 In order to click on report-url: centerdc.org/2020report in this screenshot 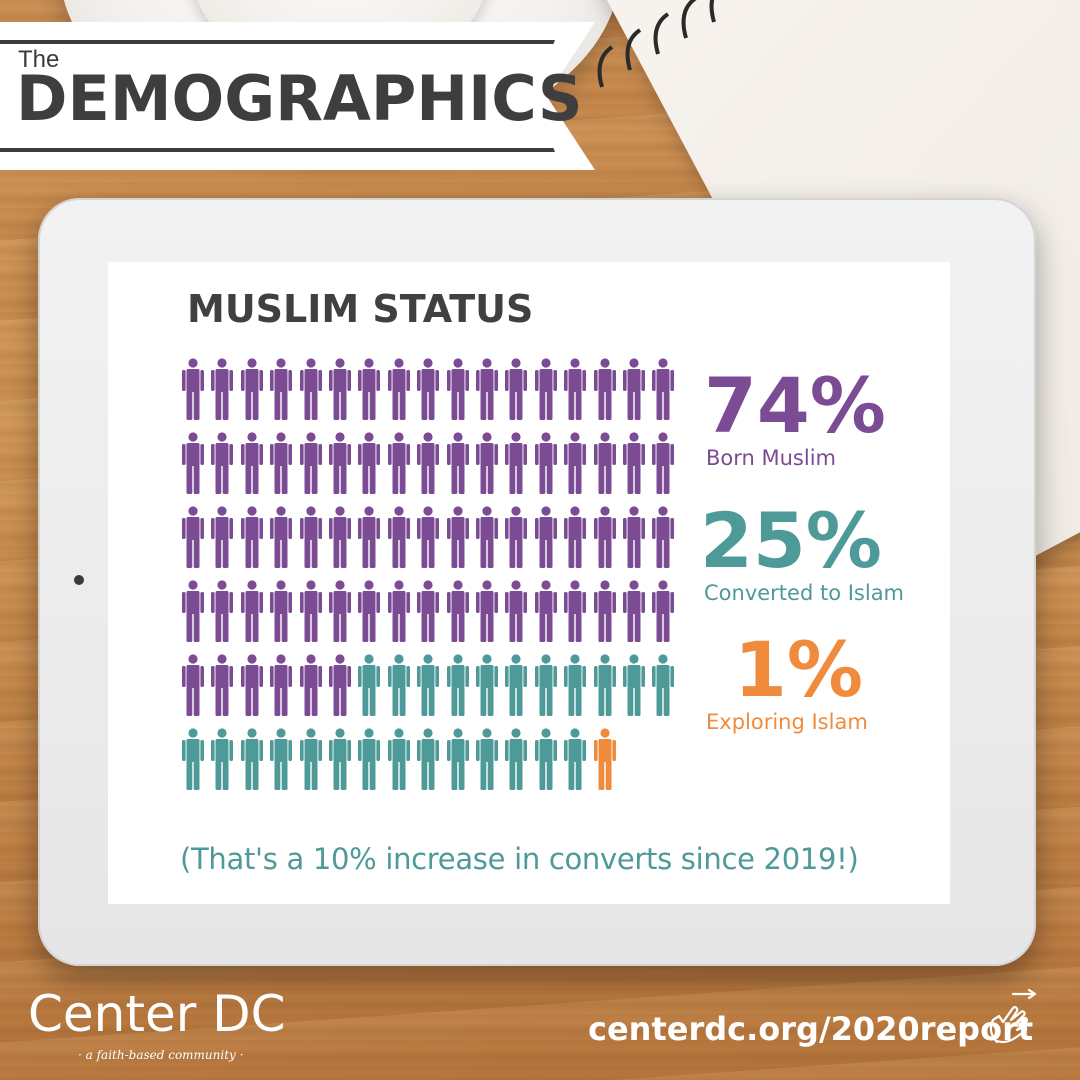, I will do `click(811, 1029)`.